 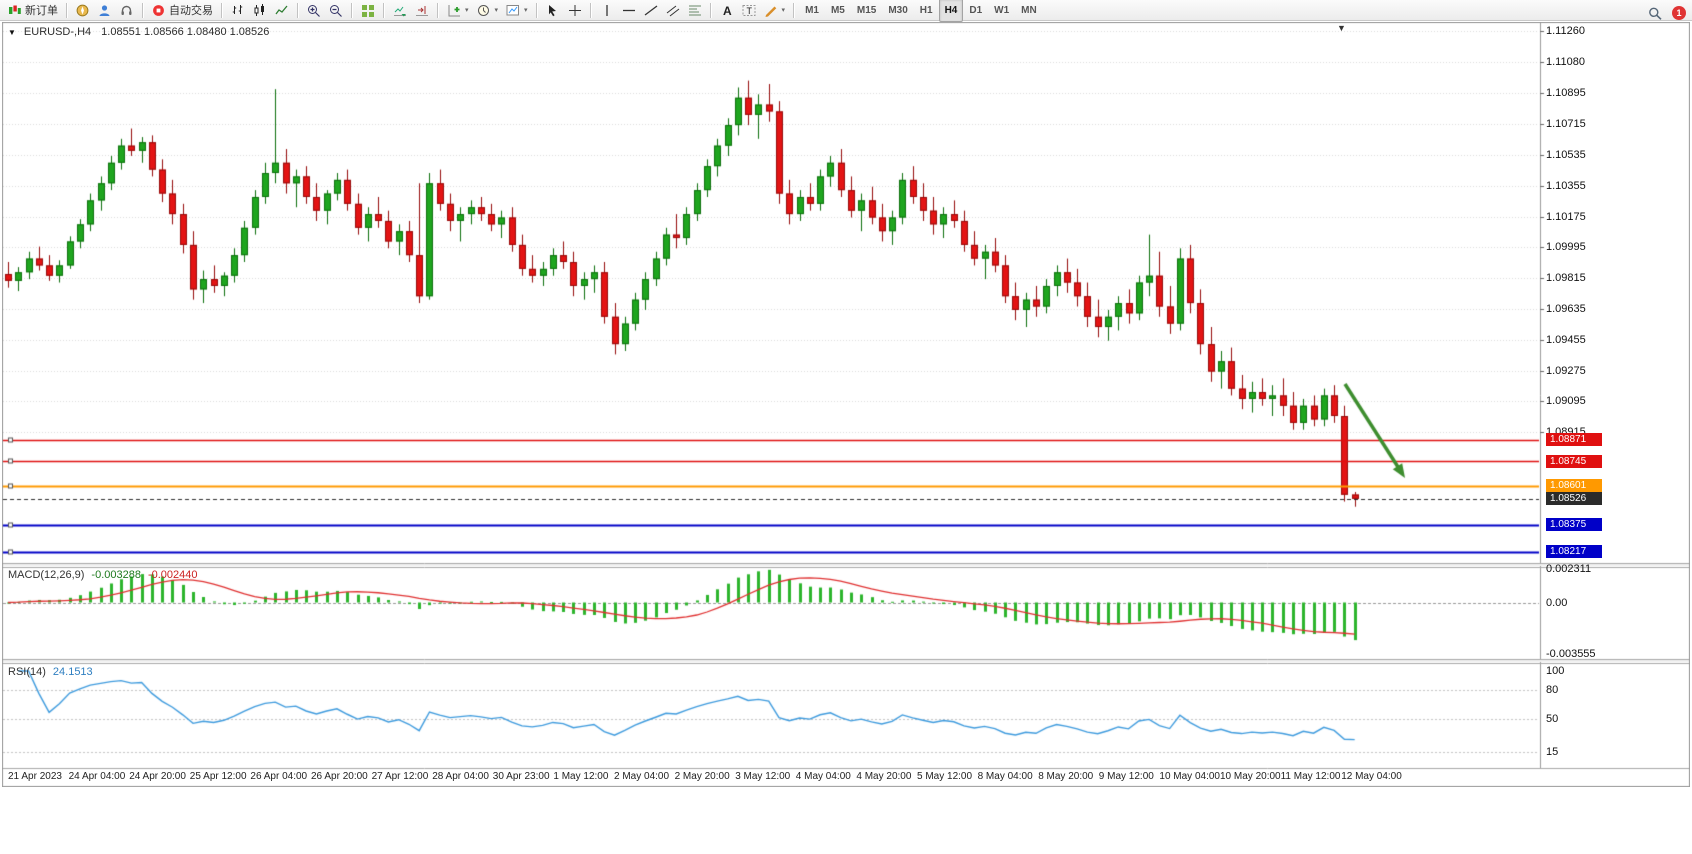 I want to click on indicators-list-button: ▾, so click(x=458, y=10).